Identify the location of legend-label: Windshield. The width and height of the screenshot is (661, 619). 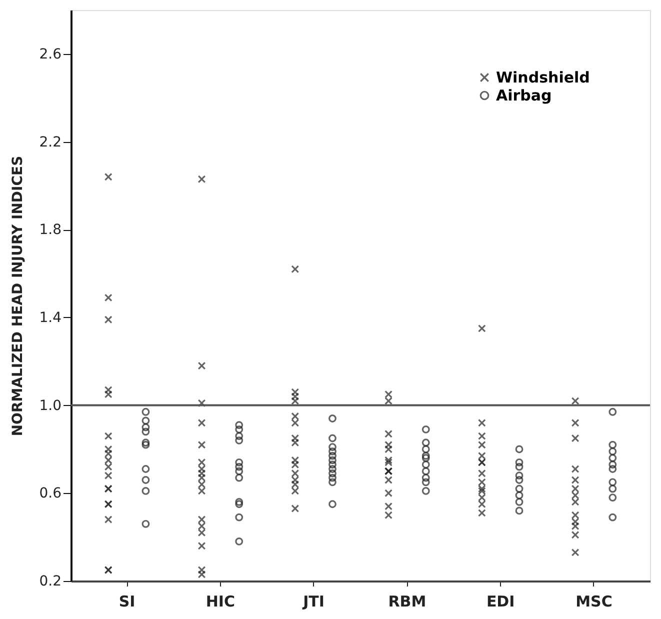
(543, 77).